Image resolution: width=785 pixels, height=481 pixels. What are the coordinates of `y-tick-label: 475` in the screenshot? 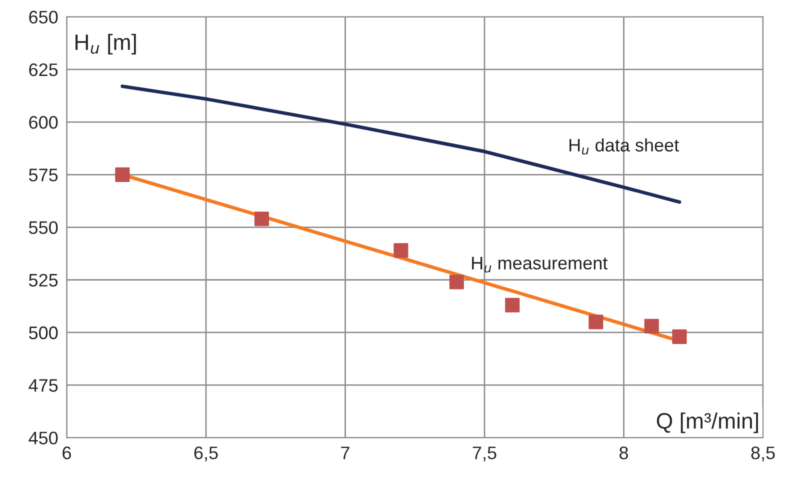 It's located at (43, 385).